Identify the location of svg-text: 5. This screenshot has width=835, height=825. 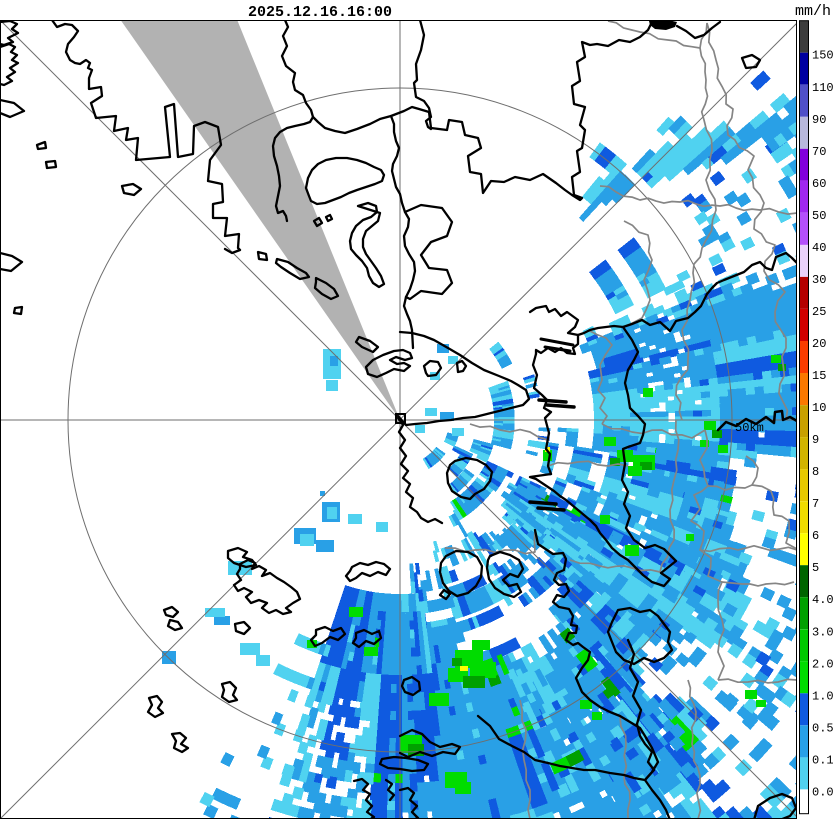
(815, 568).